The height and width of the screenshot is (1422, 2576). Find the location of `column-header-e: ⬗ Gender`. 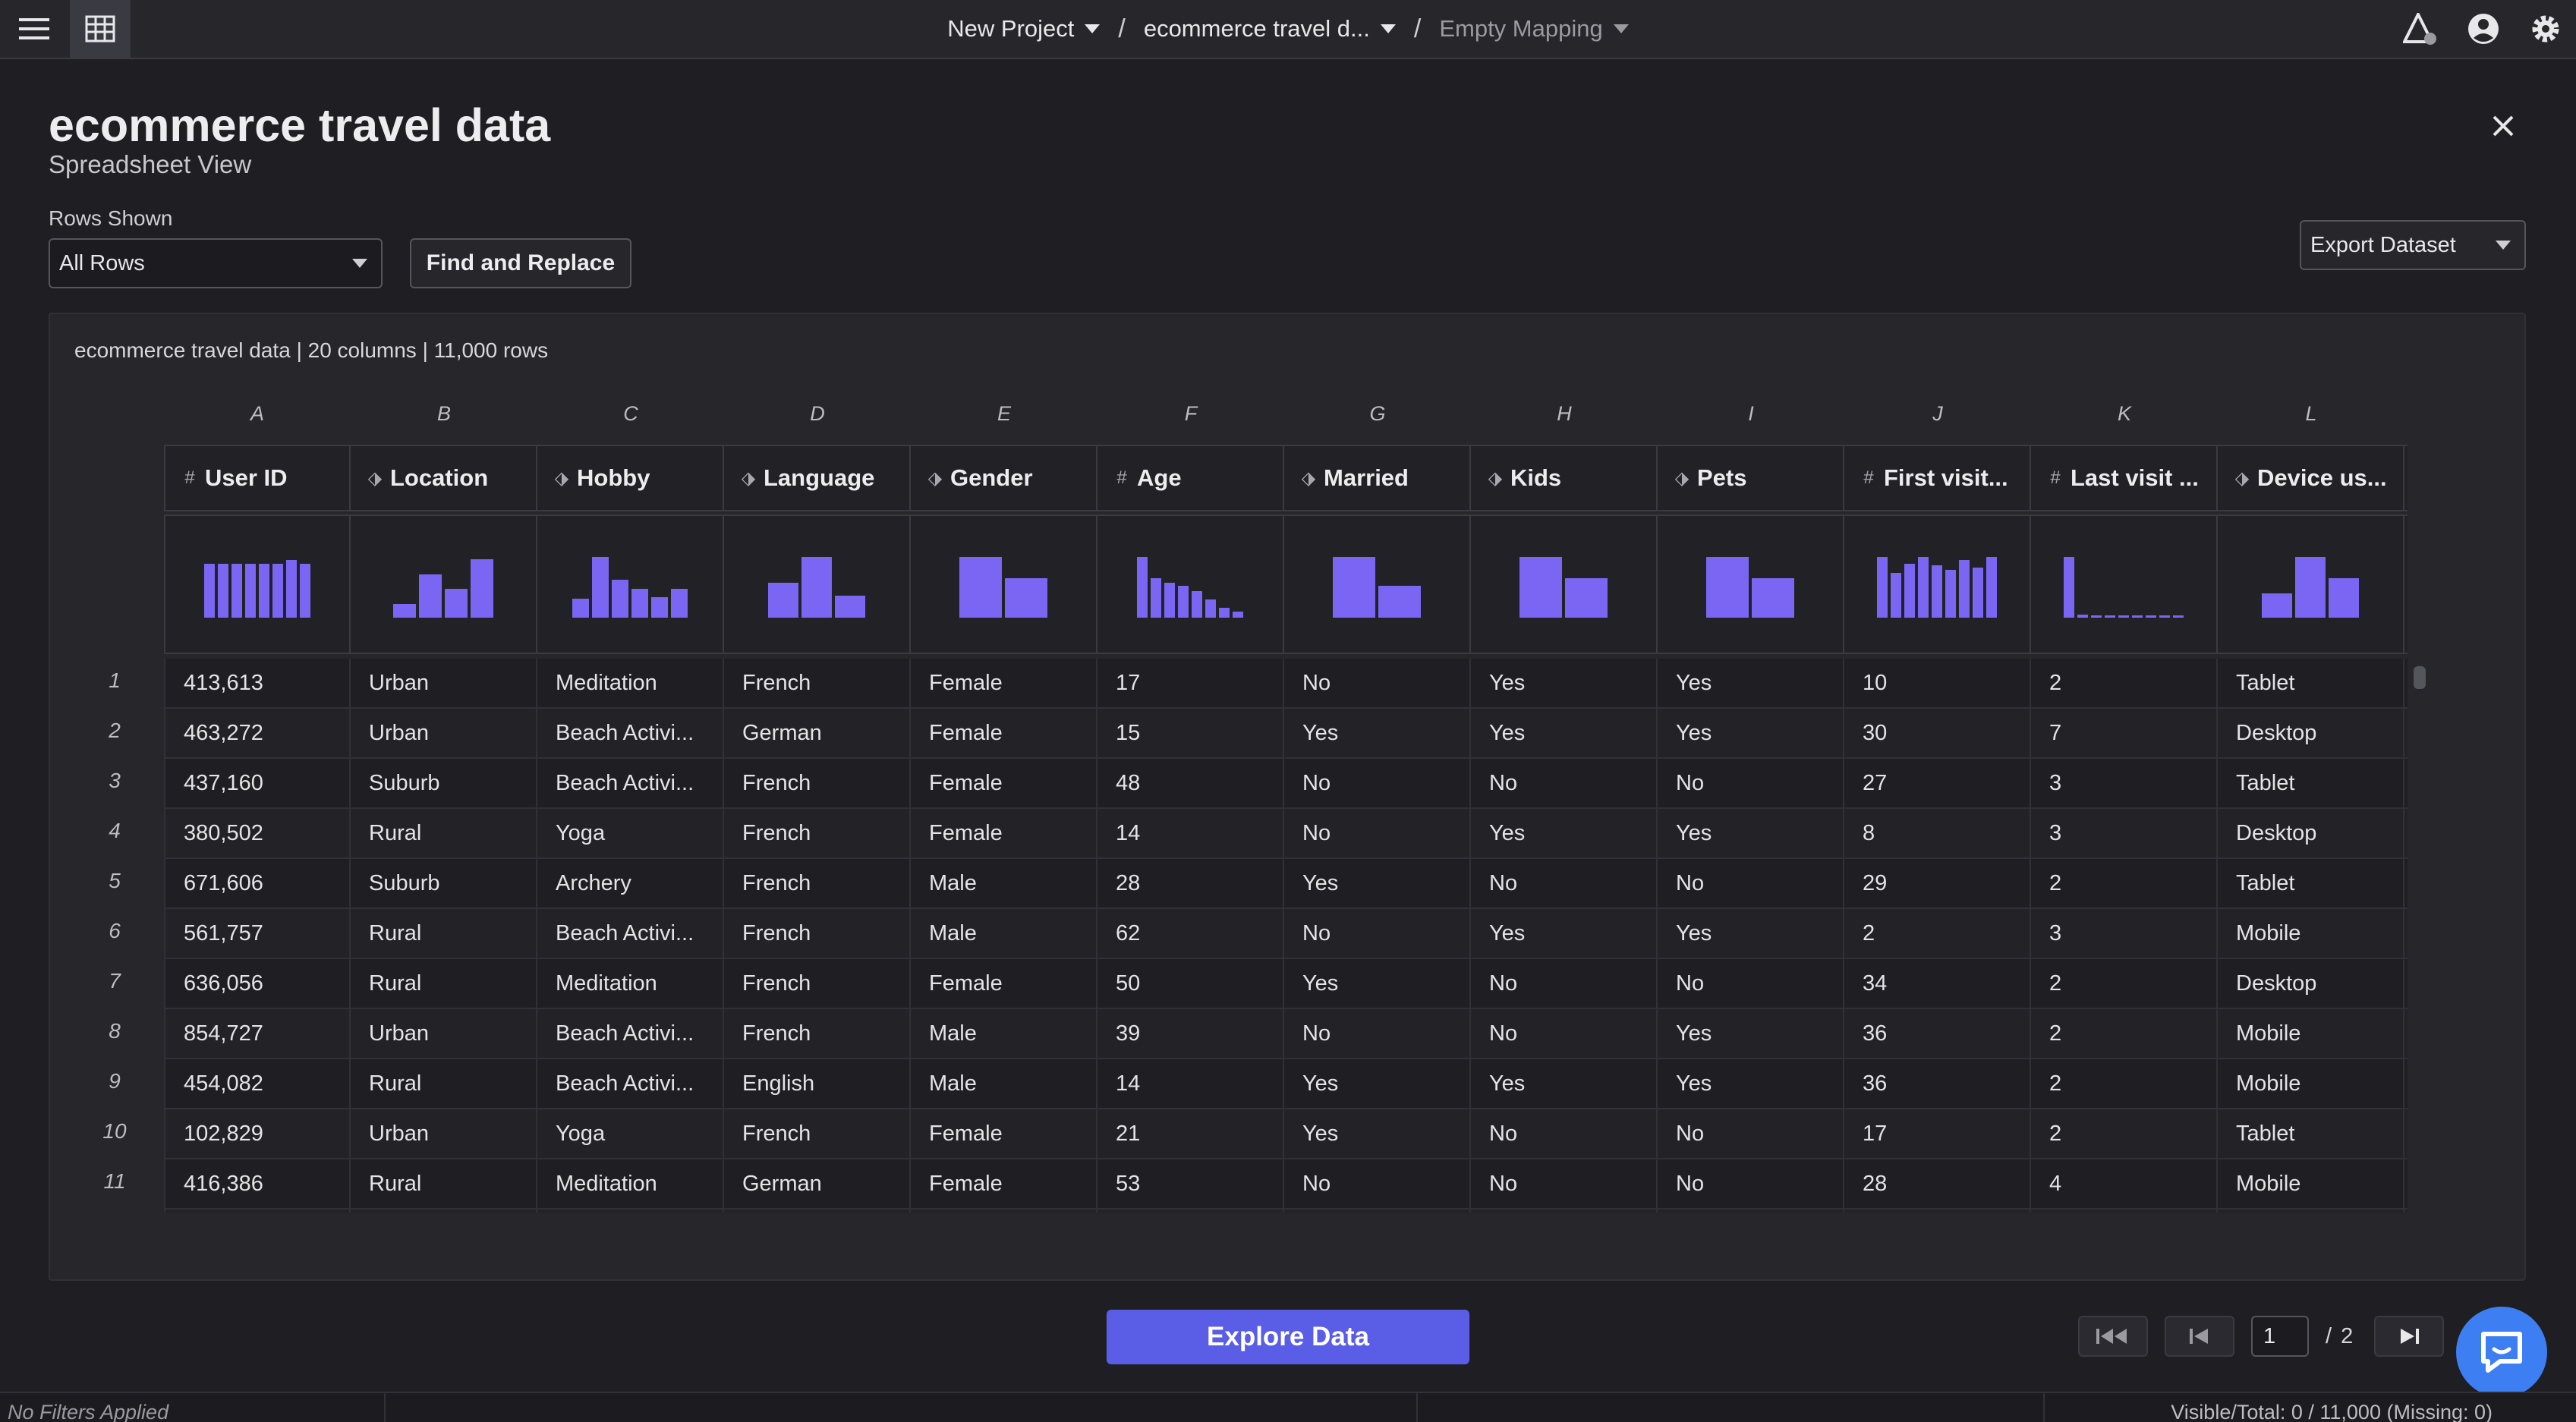

column-header-e: ⬗ Gender is located at coordinates (1004, 478).